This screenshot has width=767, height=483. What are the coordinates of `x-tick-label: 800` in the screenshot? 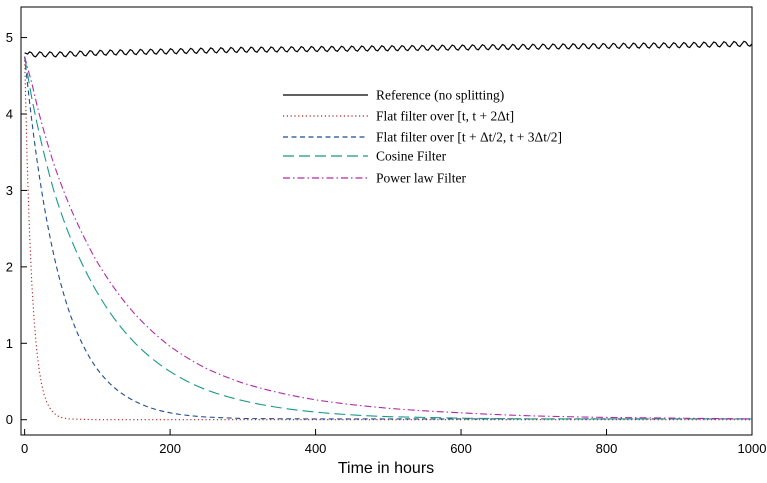 It's located at (607, 448).